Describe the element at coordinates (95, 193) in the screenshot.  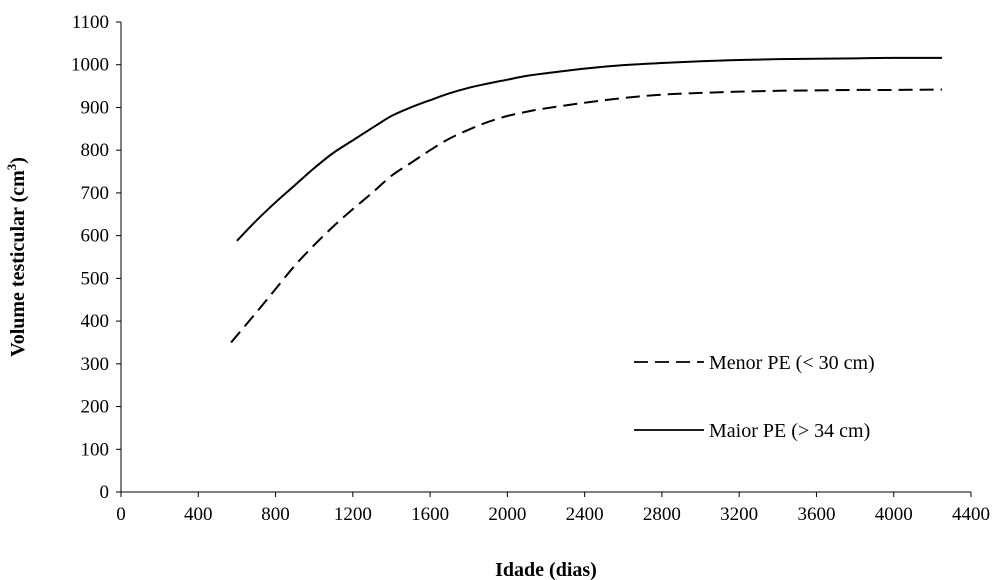
I see `y-tick-label: 700` at that location.